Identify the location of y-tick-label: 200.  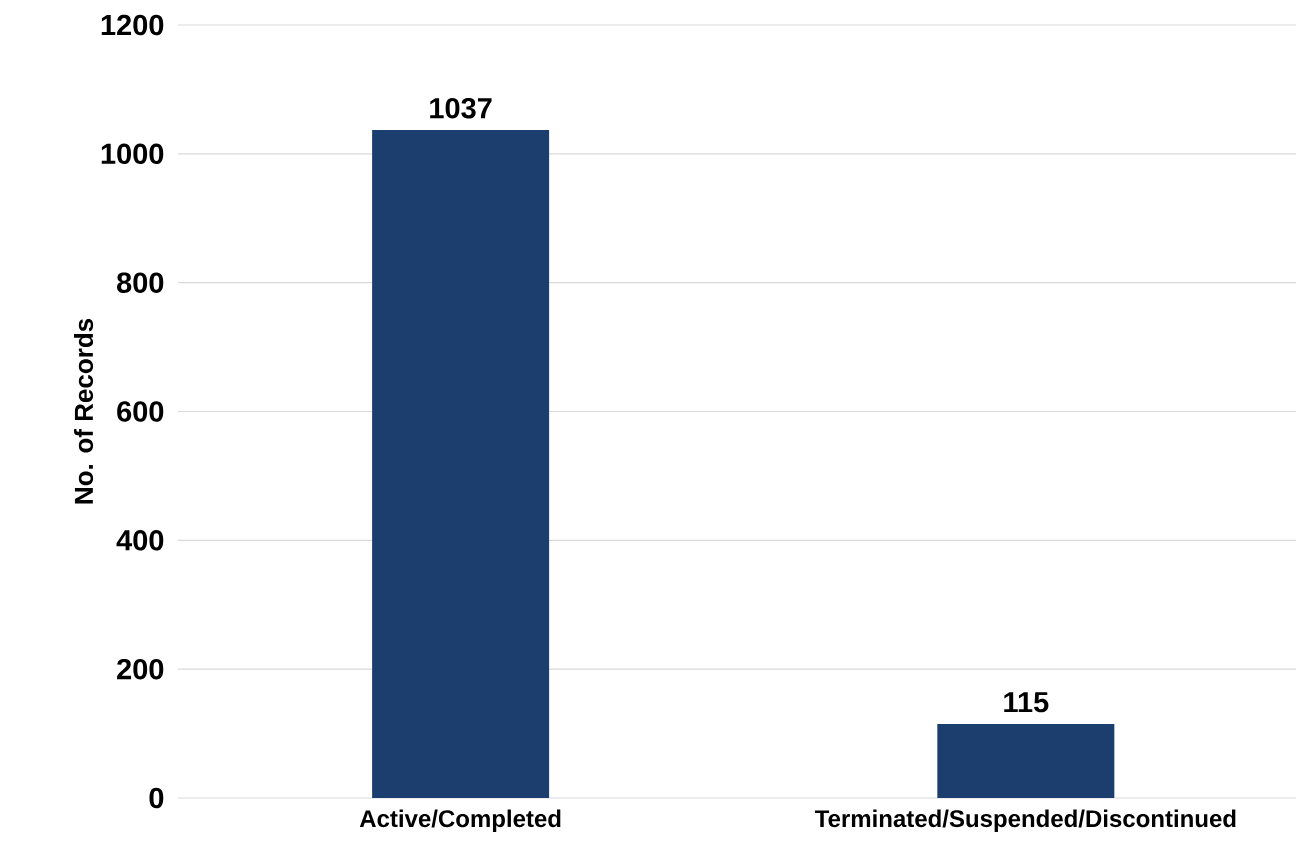
(140, 669).